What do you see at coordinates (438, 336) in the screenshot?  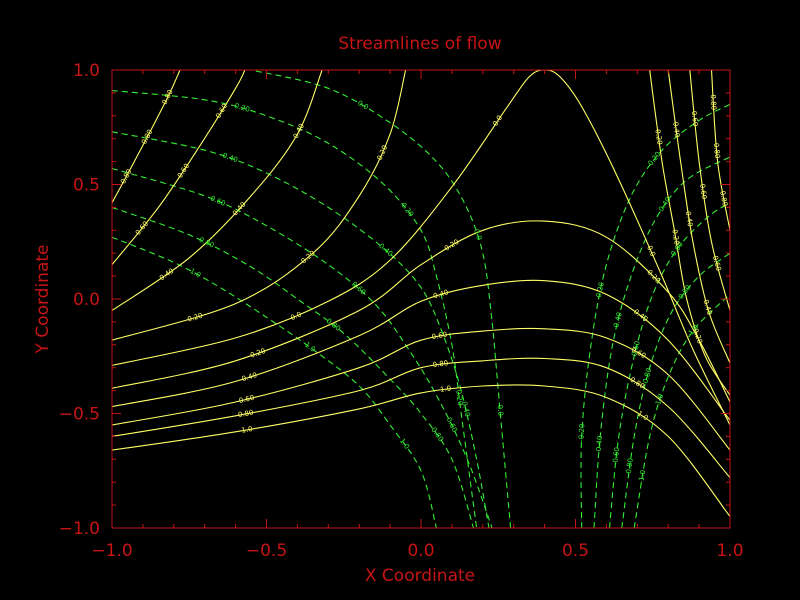 I see `streamline-label: -0.60` at bounding box center [438, 336].